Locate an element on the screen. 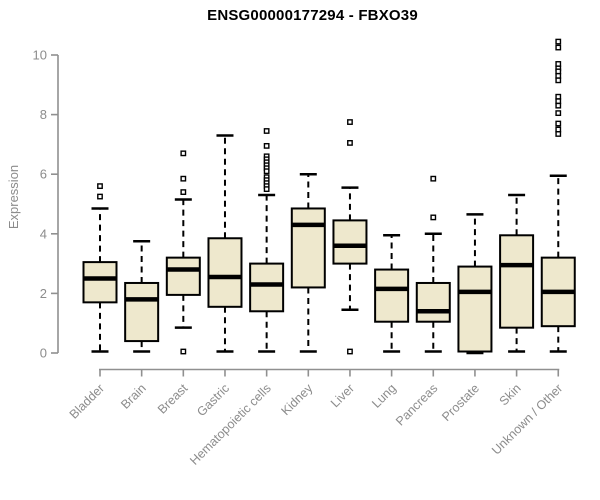 This screenshot has width=600, height=500. box-kidney is located at coordinates (308, 248).